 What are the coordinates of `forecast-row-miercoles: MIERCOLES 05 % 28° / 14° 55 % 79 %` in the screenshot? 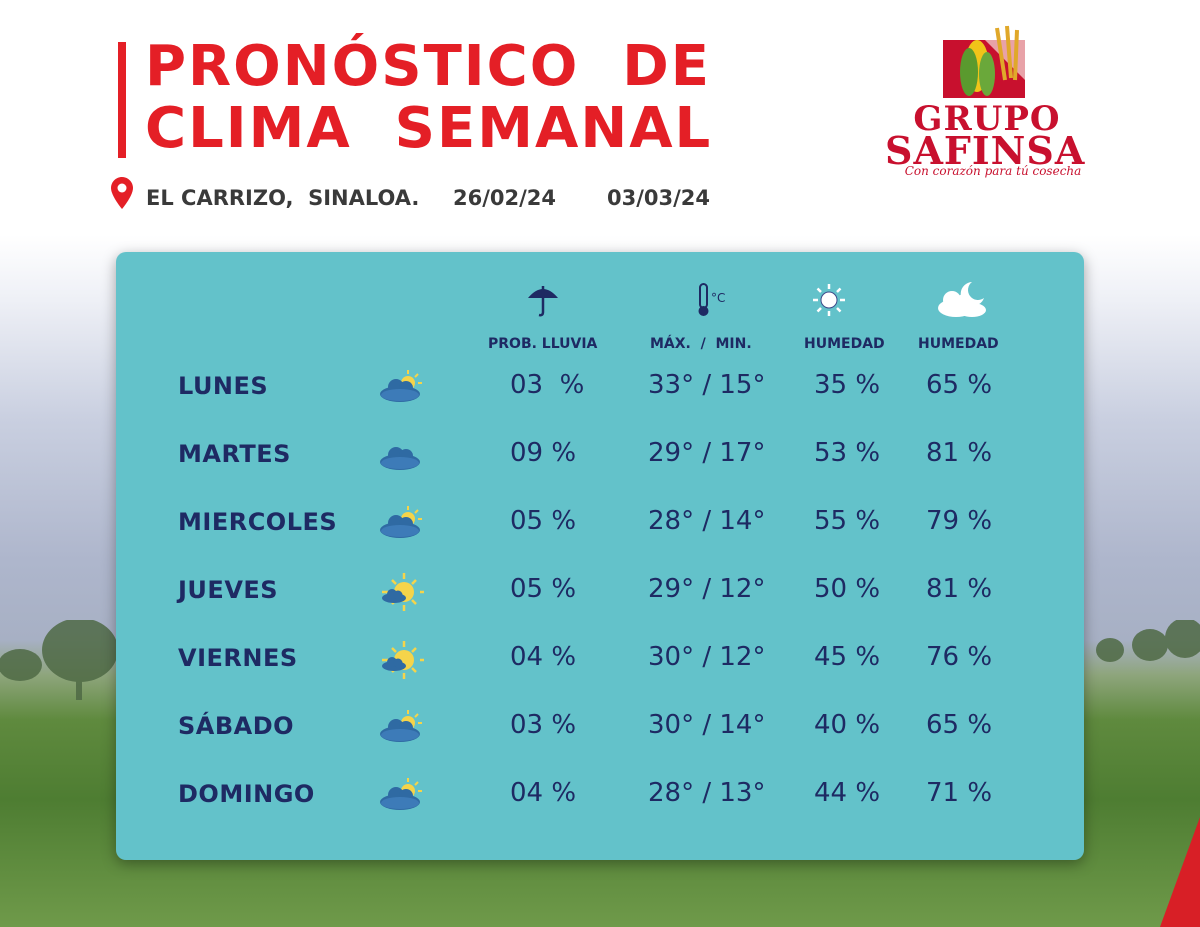 It's located at (600, 523).